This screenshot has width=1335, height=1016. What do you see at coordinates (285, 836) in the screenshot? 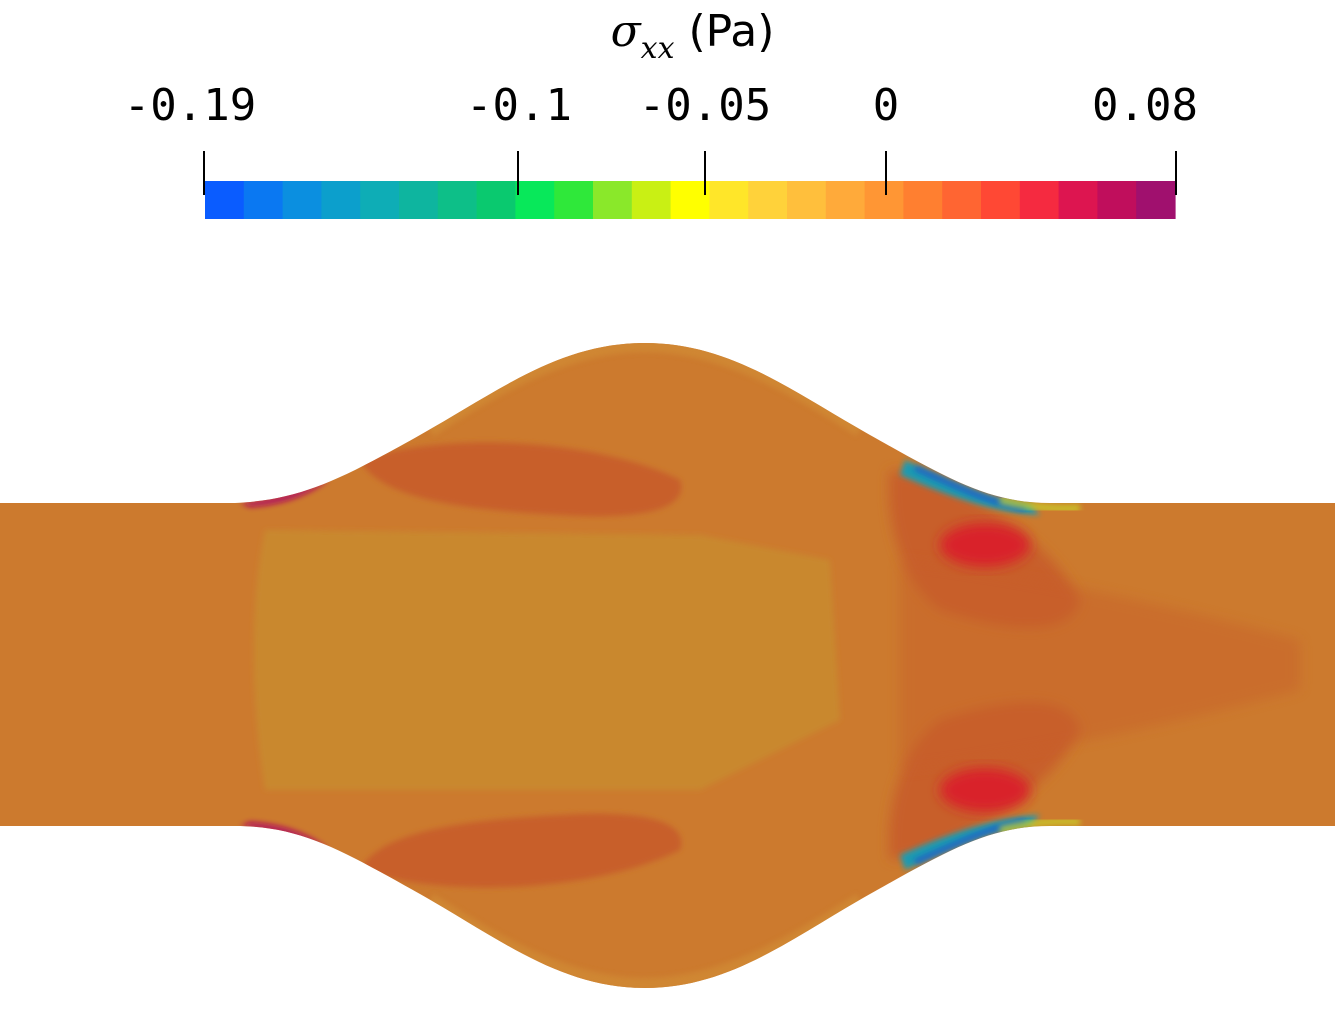
I see `field-left-corner-lower` at bounding box center [285, 836].